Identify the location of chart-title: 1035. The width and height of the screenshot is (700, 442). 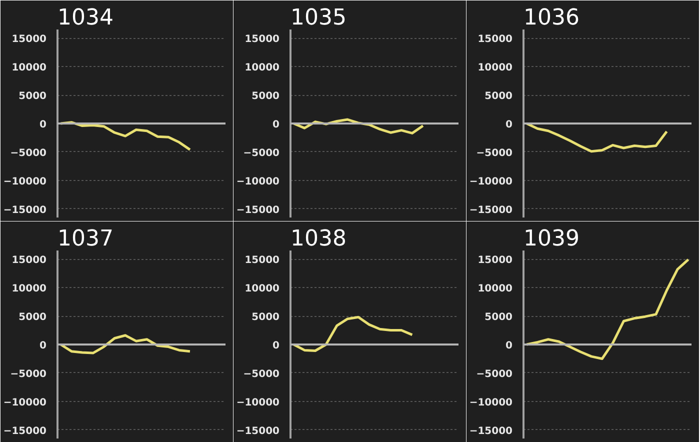
(318, 18).